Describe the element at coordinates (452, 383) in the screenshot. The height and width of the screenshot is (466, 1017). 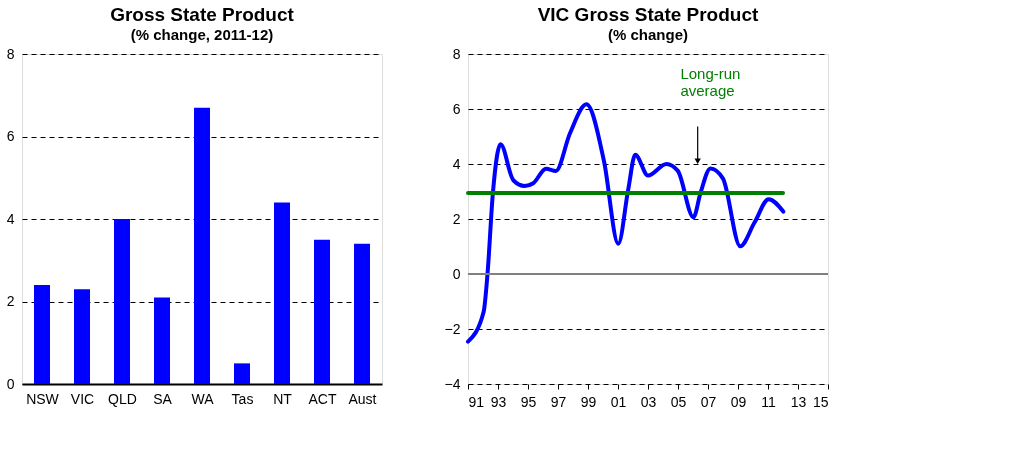
I see `y-tick-label: −4` at that location.